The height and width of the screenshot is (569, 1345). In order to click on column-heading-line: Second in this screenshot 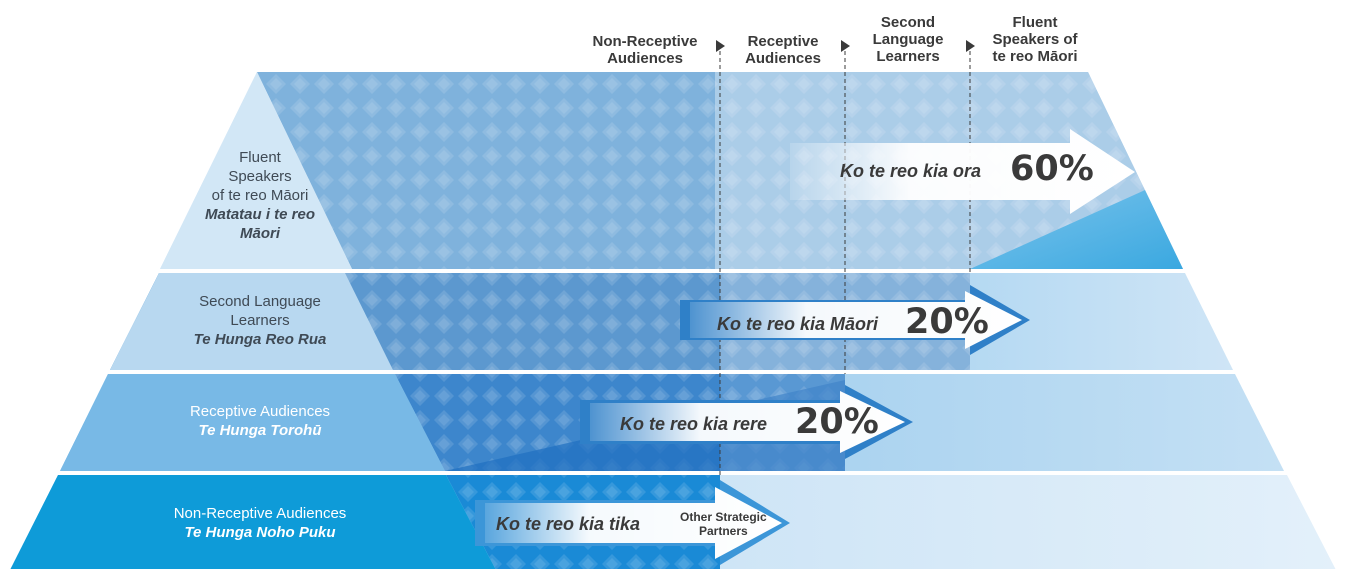, I will do `click(908, 22)`.